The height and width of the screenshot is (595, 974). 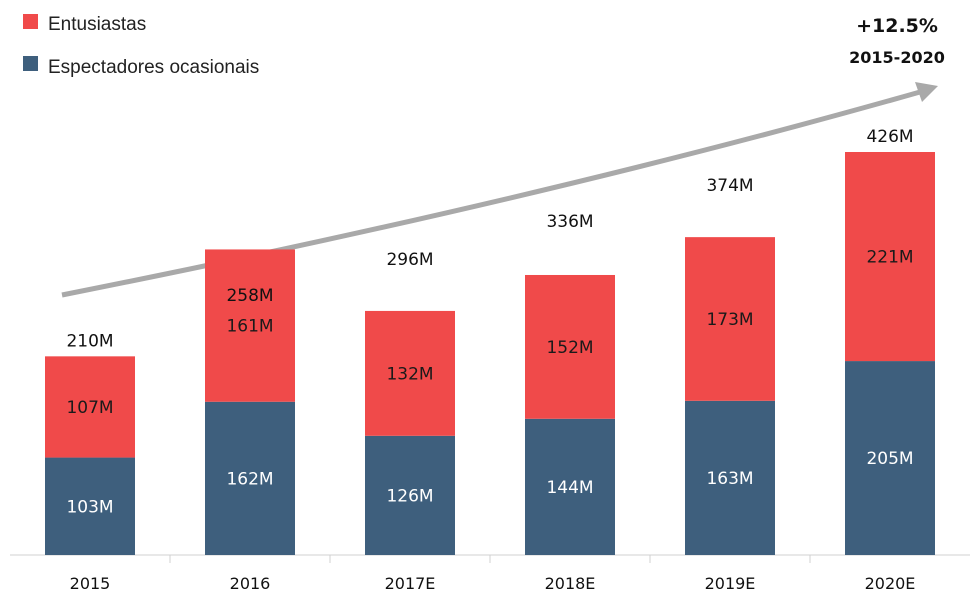 I want to click on bar-segment-entusiastas-2019E, so click(x=730, y=319).